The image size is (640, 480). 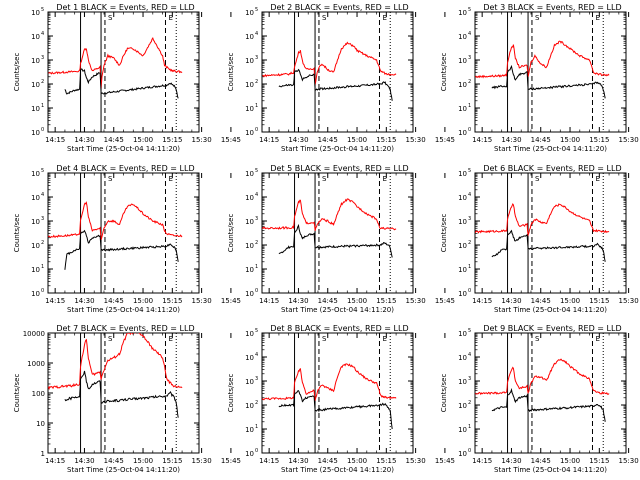 I want to click on panel-title: Det 8 BLACK = Events, RED = LLD, so click(x=339, y=328).